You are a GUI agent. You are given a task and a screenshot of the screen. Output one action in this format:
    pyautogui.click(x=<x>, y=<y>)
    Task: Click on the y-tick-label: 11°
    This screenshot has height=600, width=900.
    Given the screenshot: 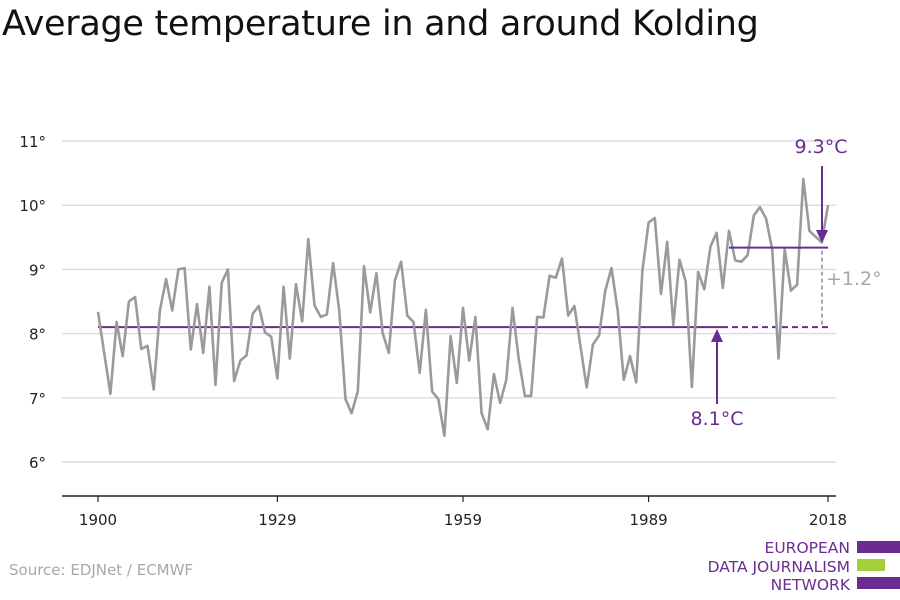 What is the action you would take?
    pyautogui.click(x=32, y=142)
    